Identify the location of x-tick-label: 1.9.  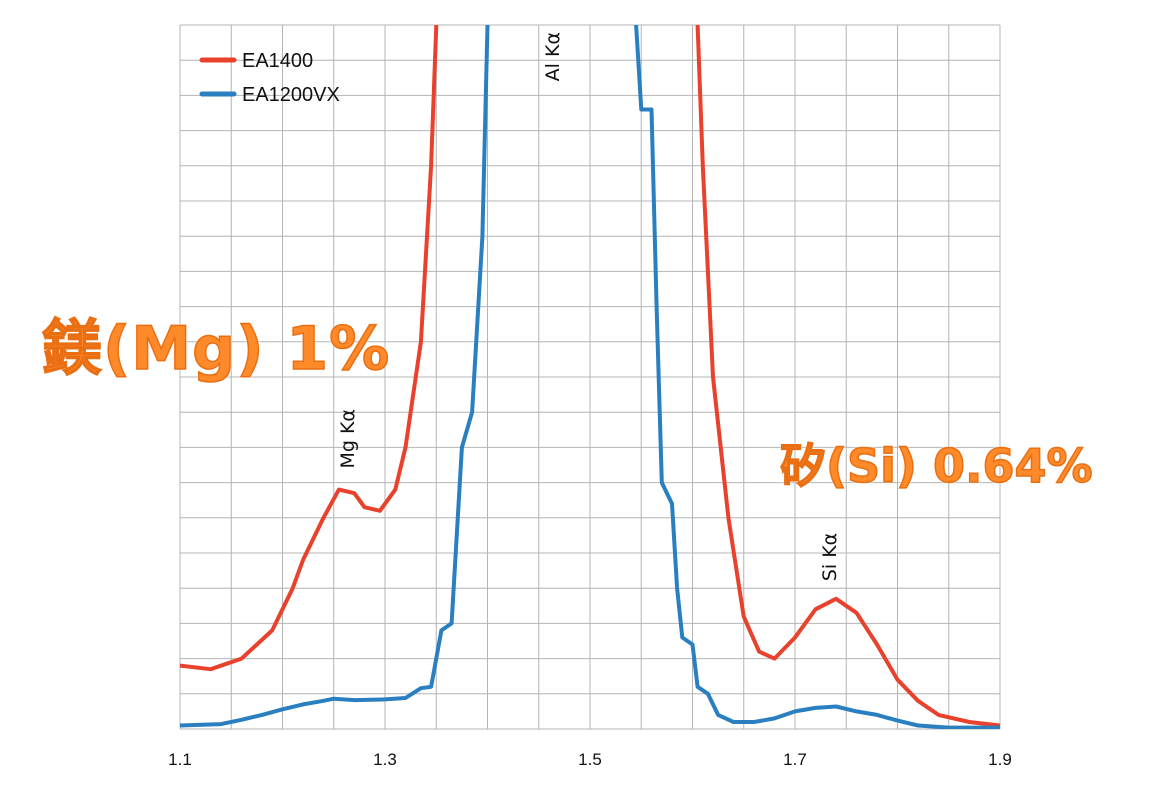
(1000, 759).